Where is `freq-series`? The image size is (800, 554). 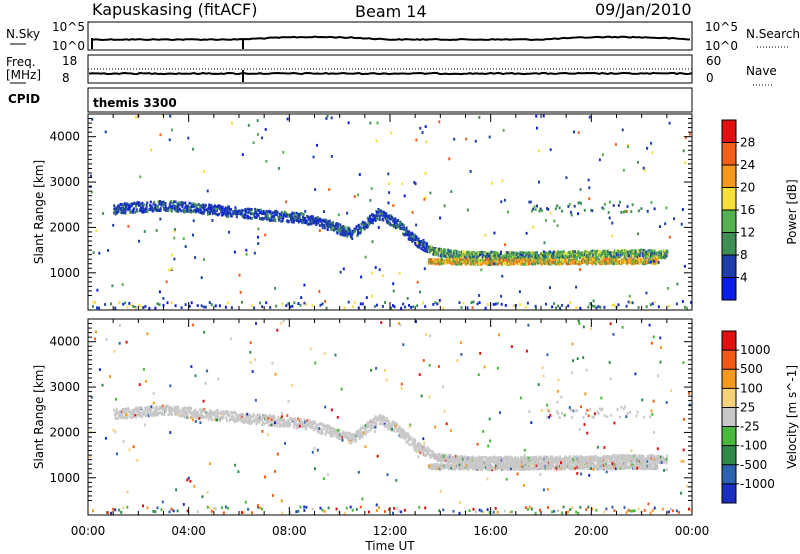
freq-series is located at coordinates (390, 73).